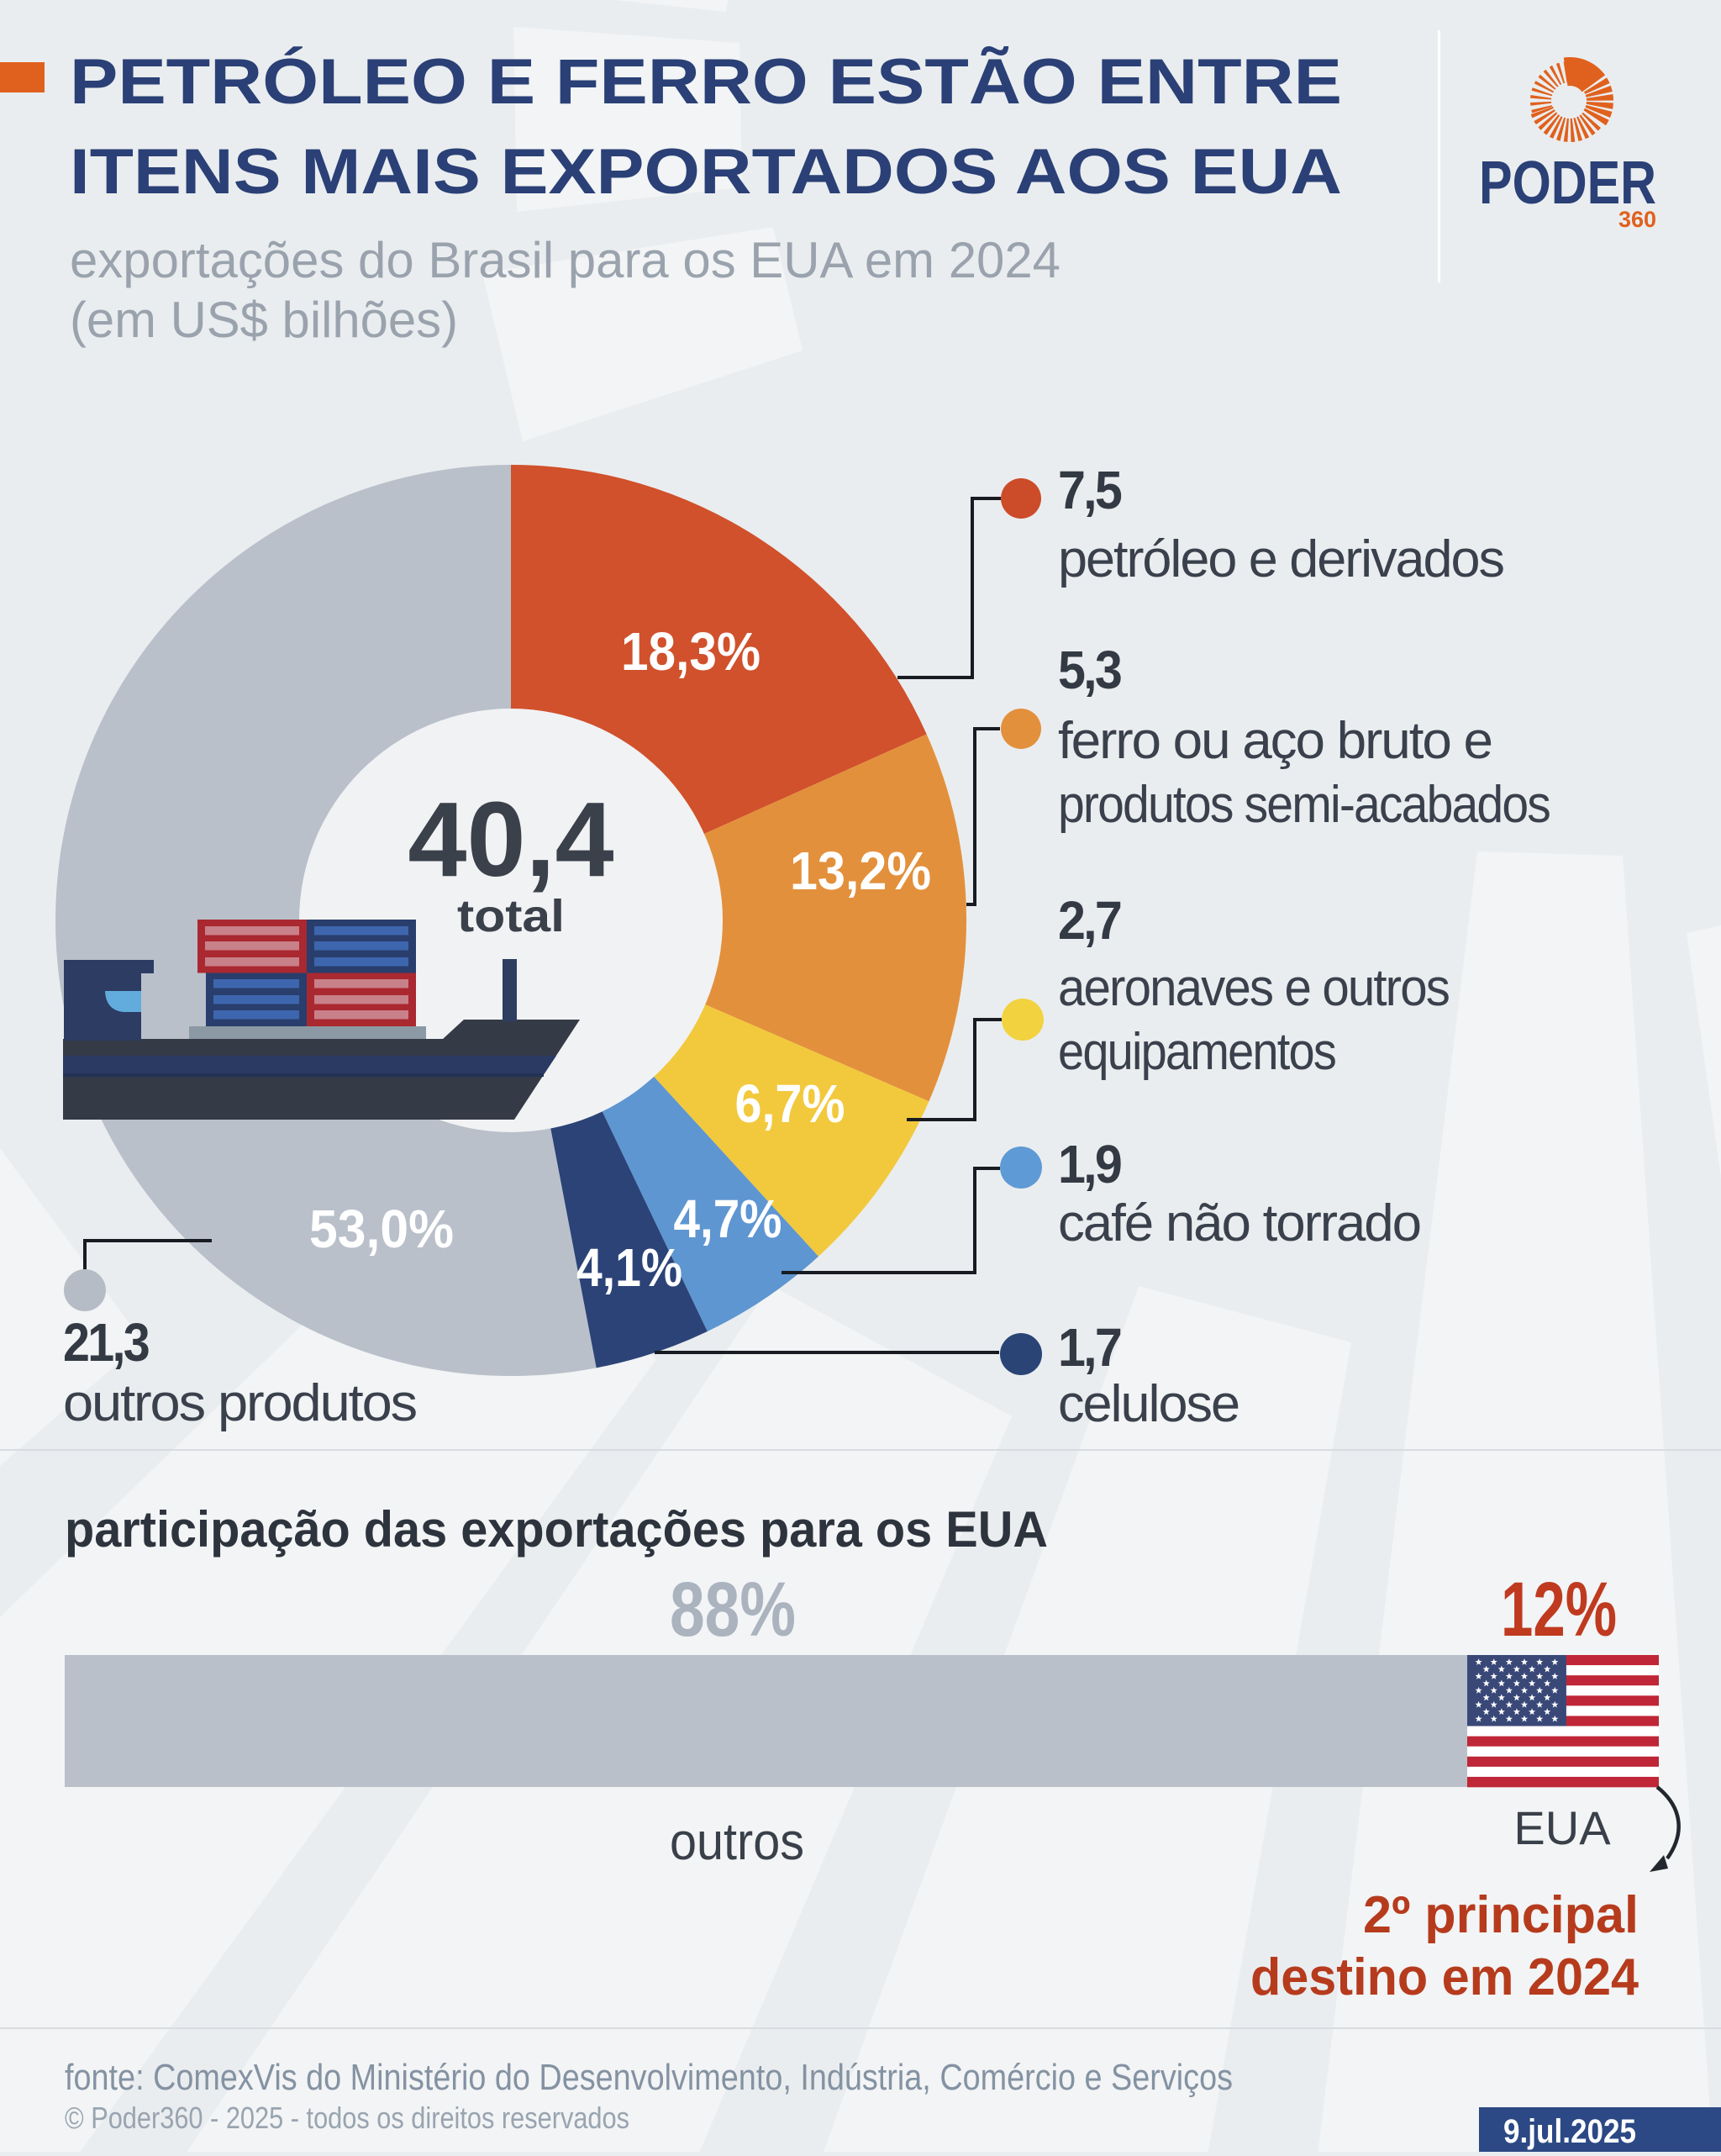 Image resolution: width=1721 pixels, height=2156 pixels. I want to click on svg-text: 21,3, so click(106, 1342).